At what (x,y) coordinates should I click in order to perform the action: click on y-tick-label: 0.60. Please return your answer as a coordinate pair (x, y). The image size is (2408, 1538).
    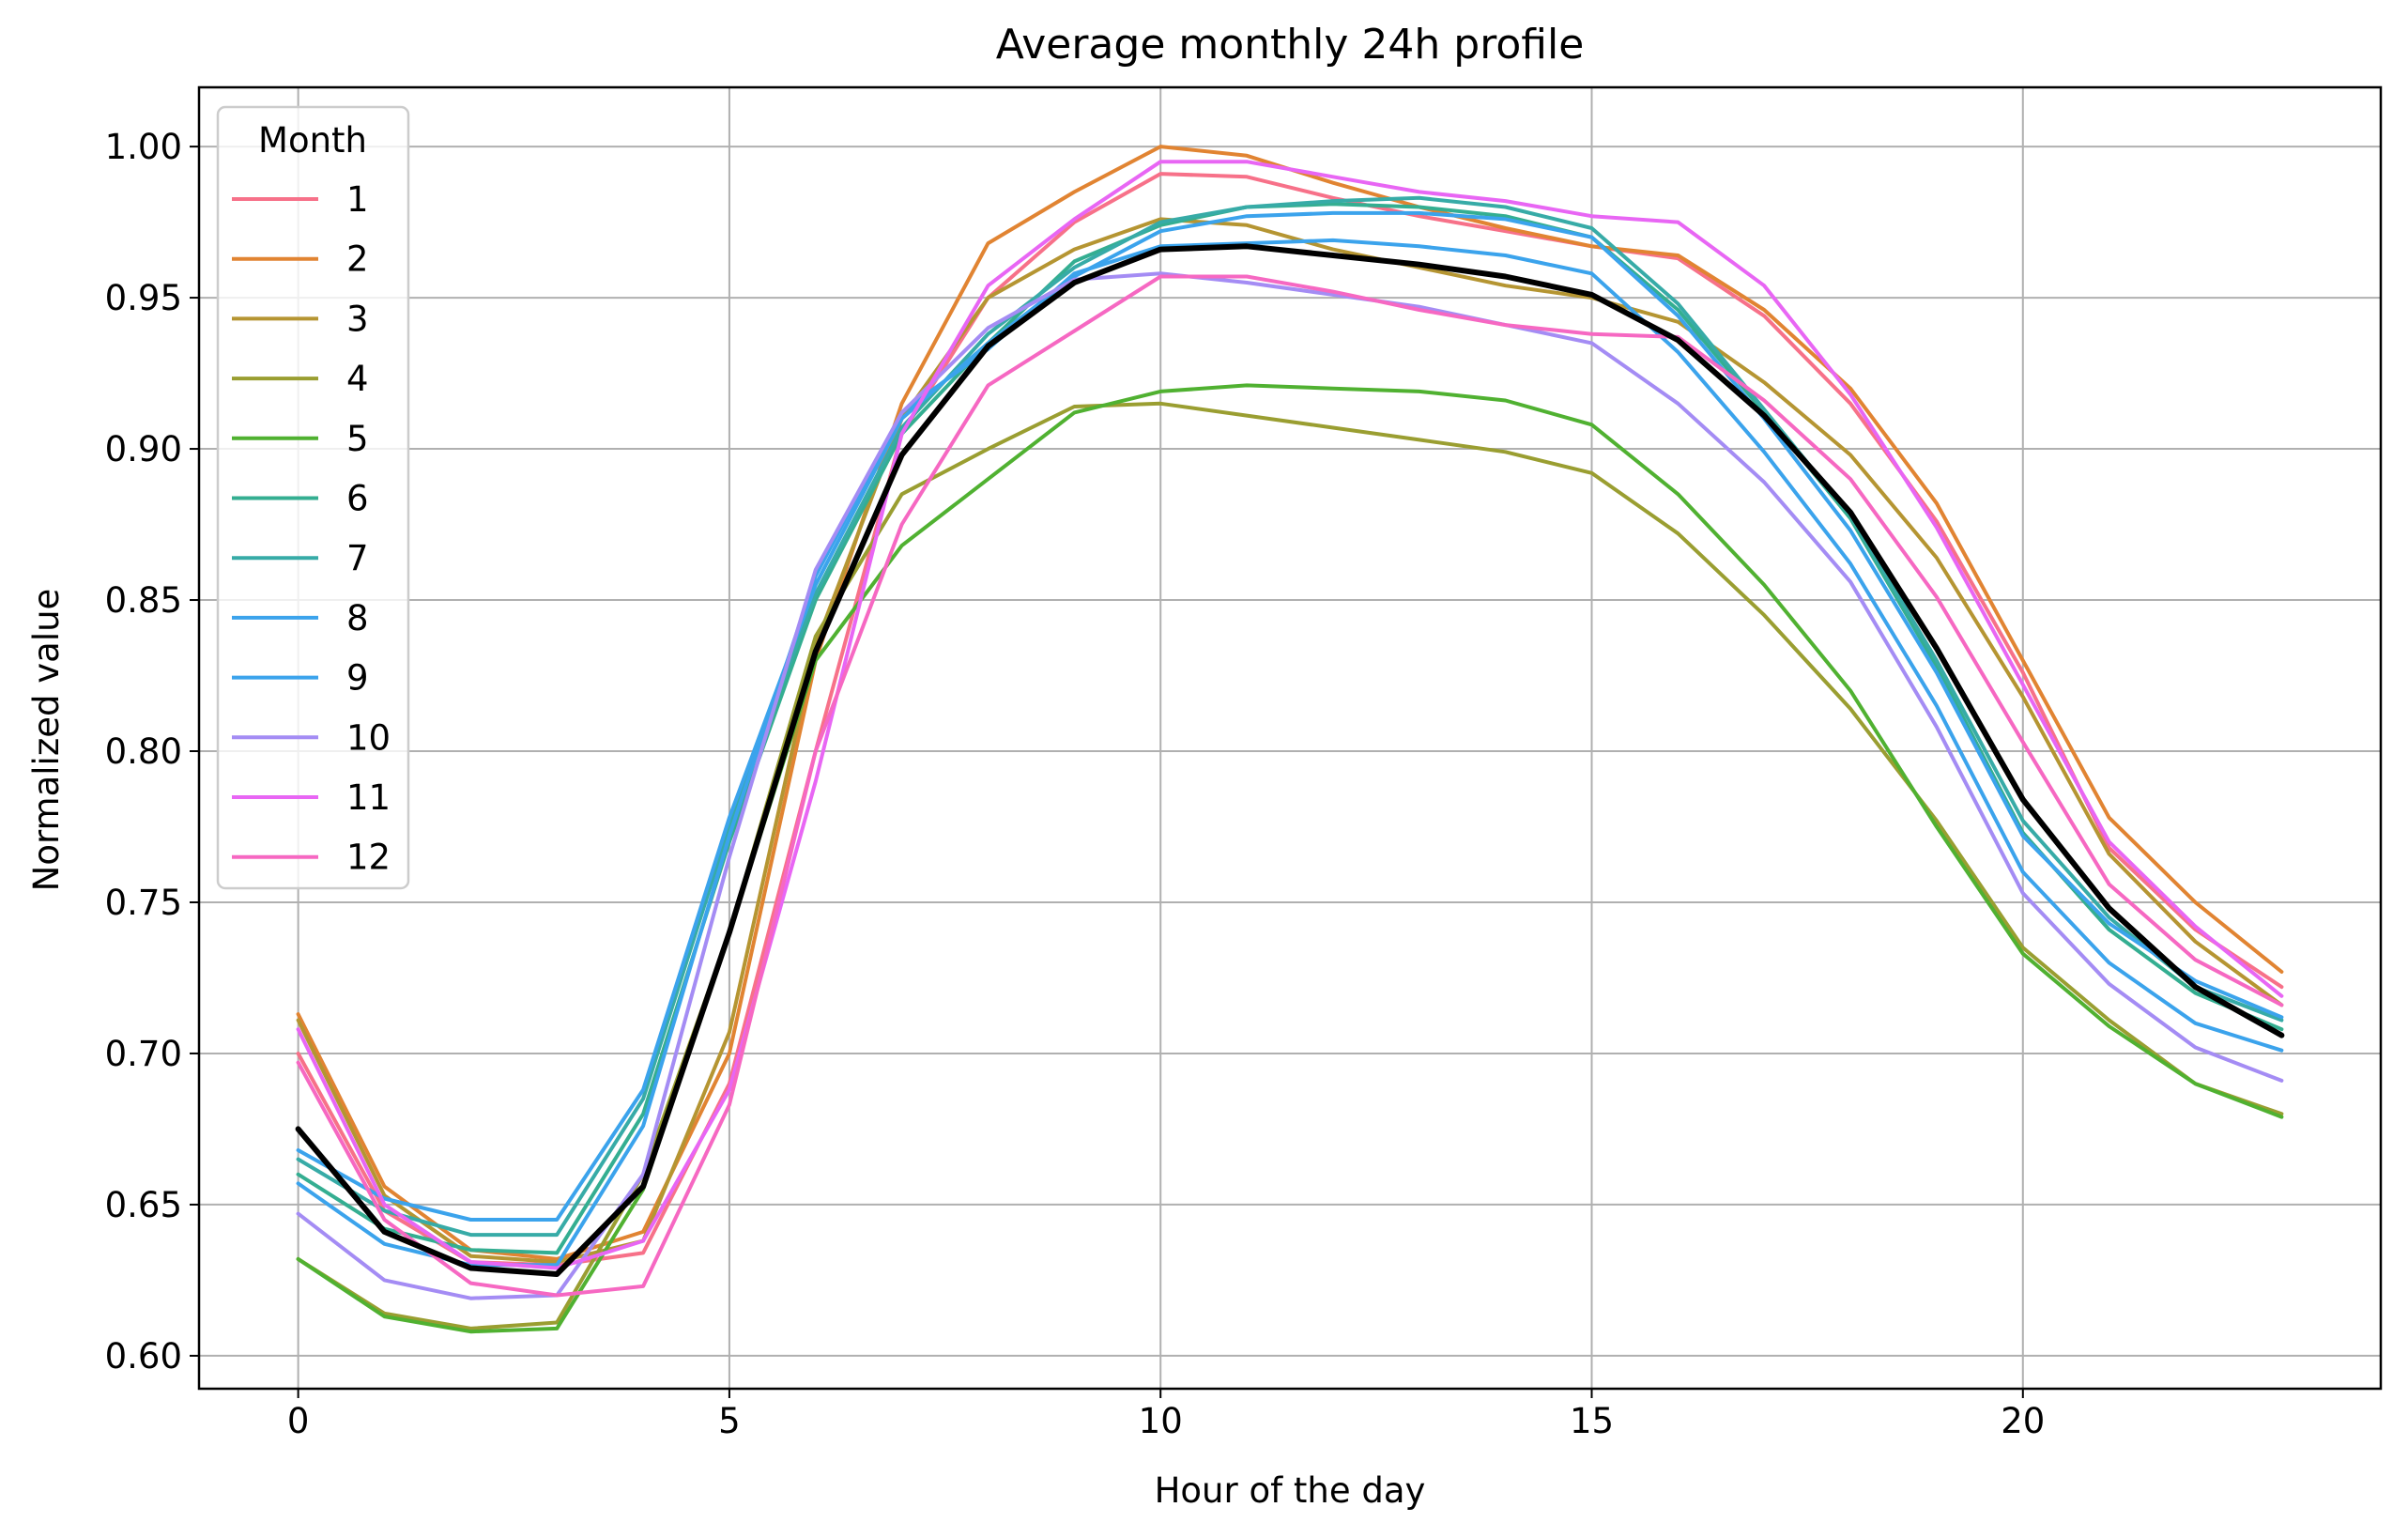
    Looking at the image, I should click on (143, 1356).